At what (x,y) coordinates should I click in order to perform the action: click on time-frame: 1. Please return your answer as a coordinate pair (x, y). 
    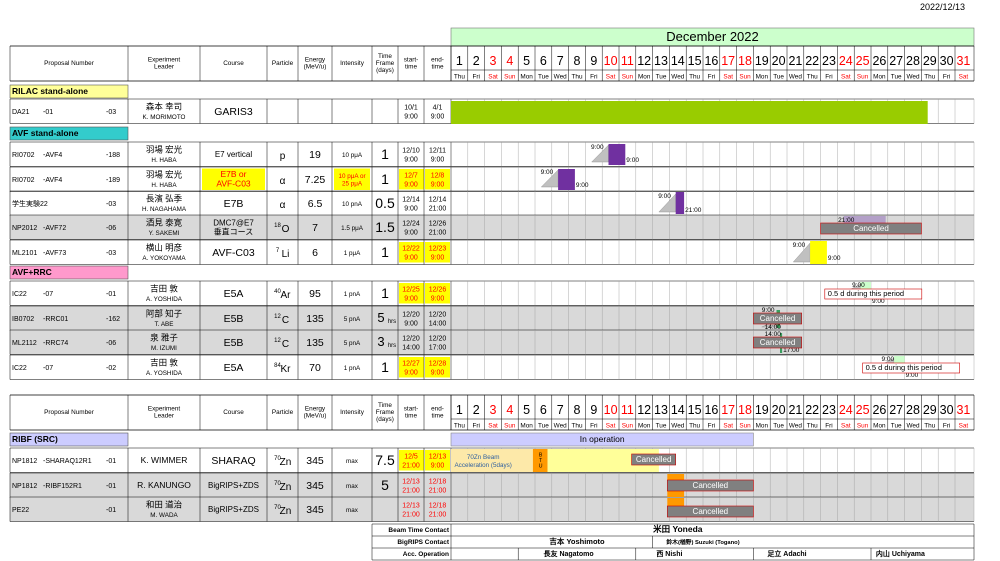
    Looking at the image, I should click on (385, 366).